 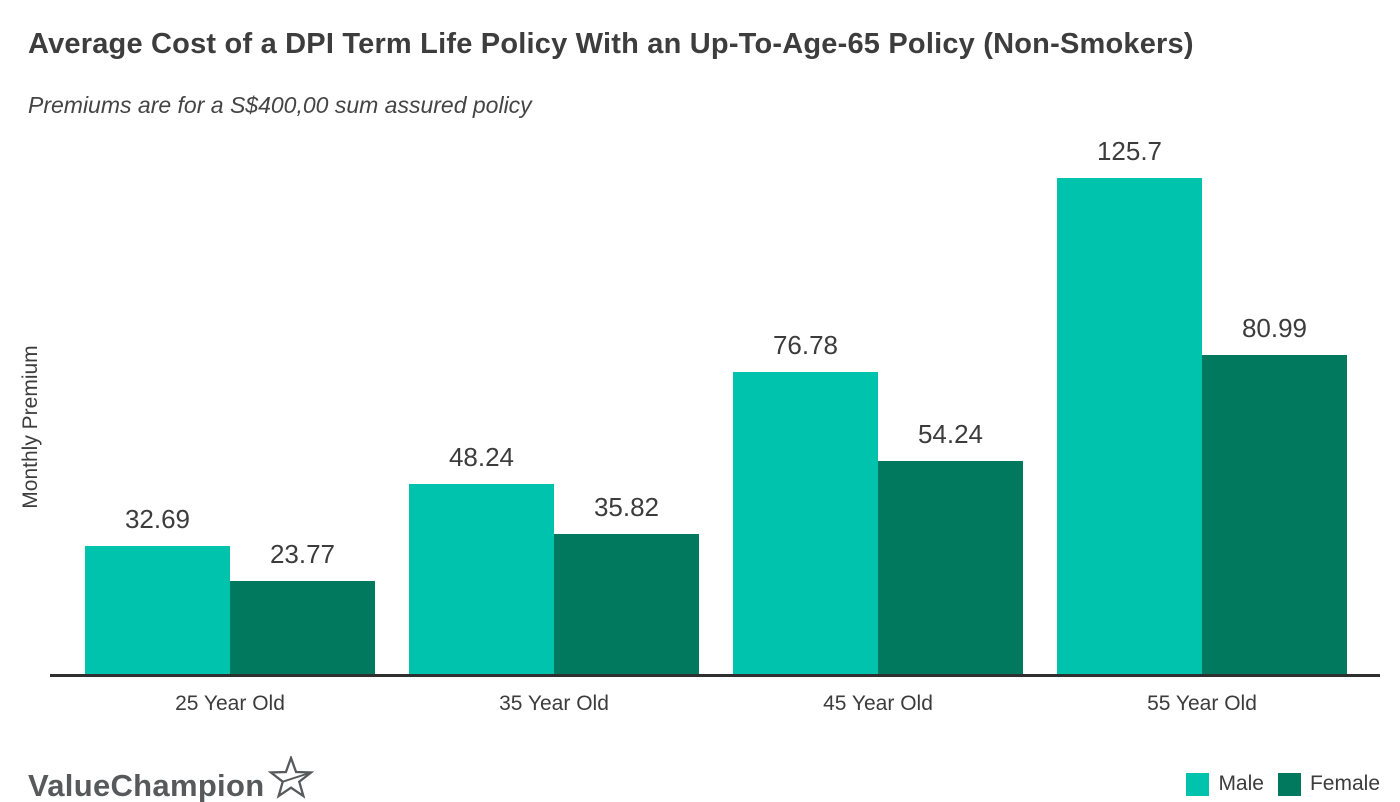 What do you see at coordinates (157, 610) in the screenshot?
I see `bar-male-25-year-old` at bounding box center [157, 610].